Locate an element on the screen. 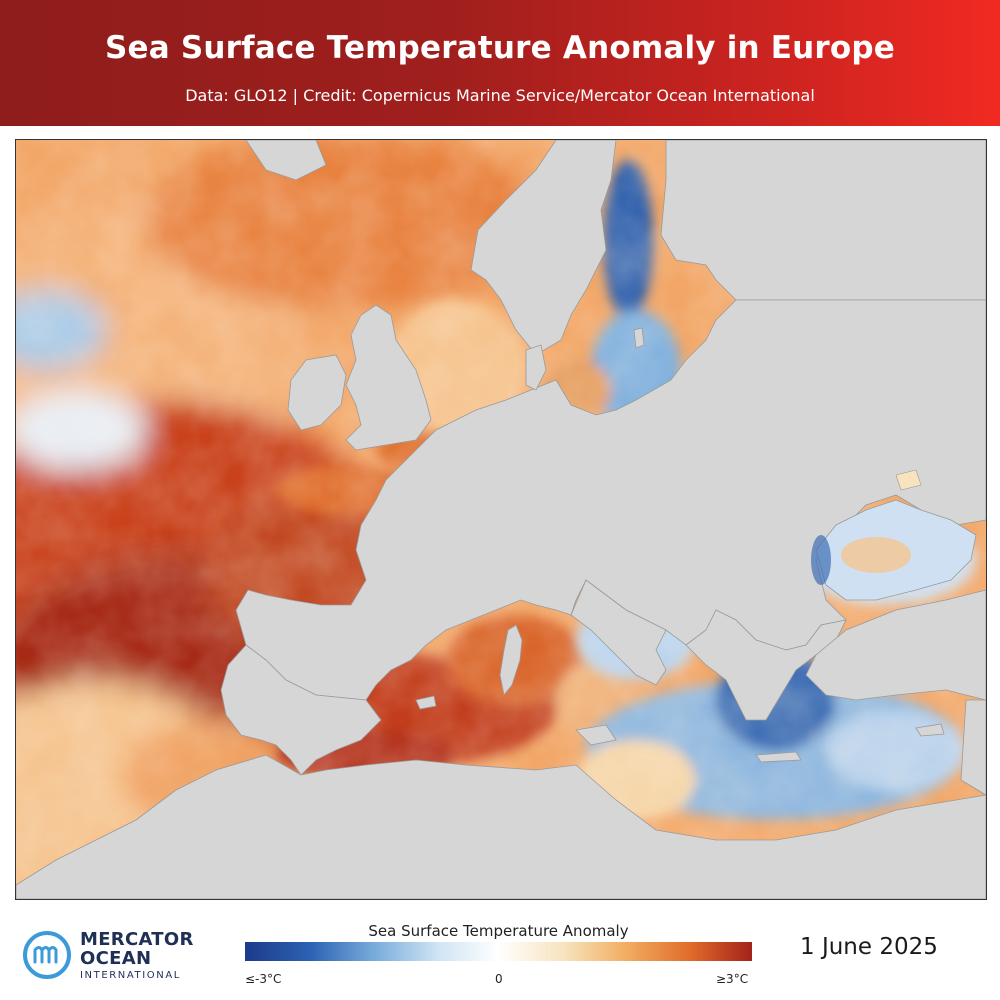 The width and height of the screenshot is (1000, 1000). logo-text-mercator: MERCATOR is located at coordinates (137, 939).